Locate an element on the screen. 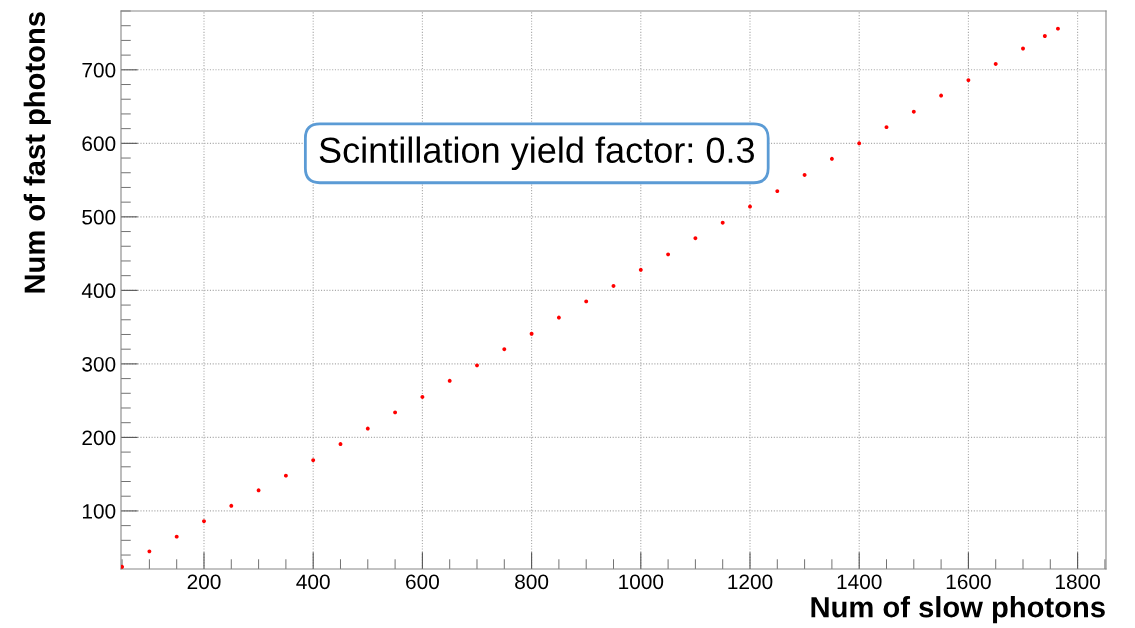 The image size is (1135, 628). x-axis-title: Num of slow photons is located at coordinates (958, 610).